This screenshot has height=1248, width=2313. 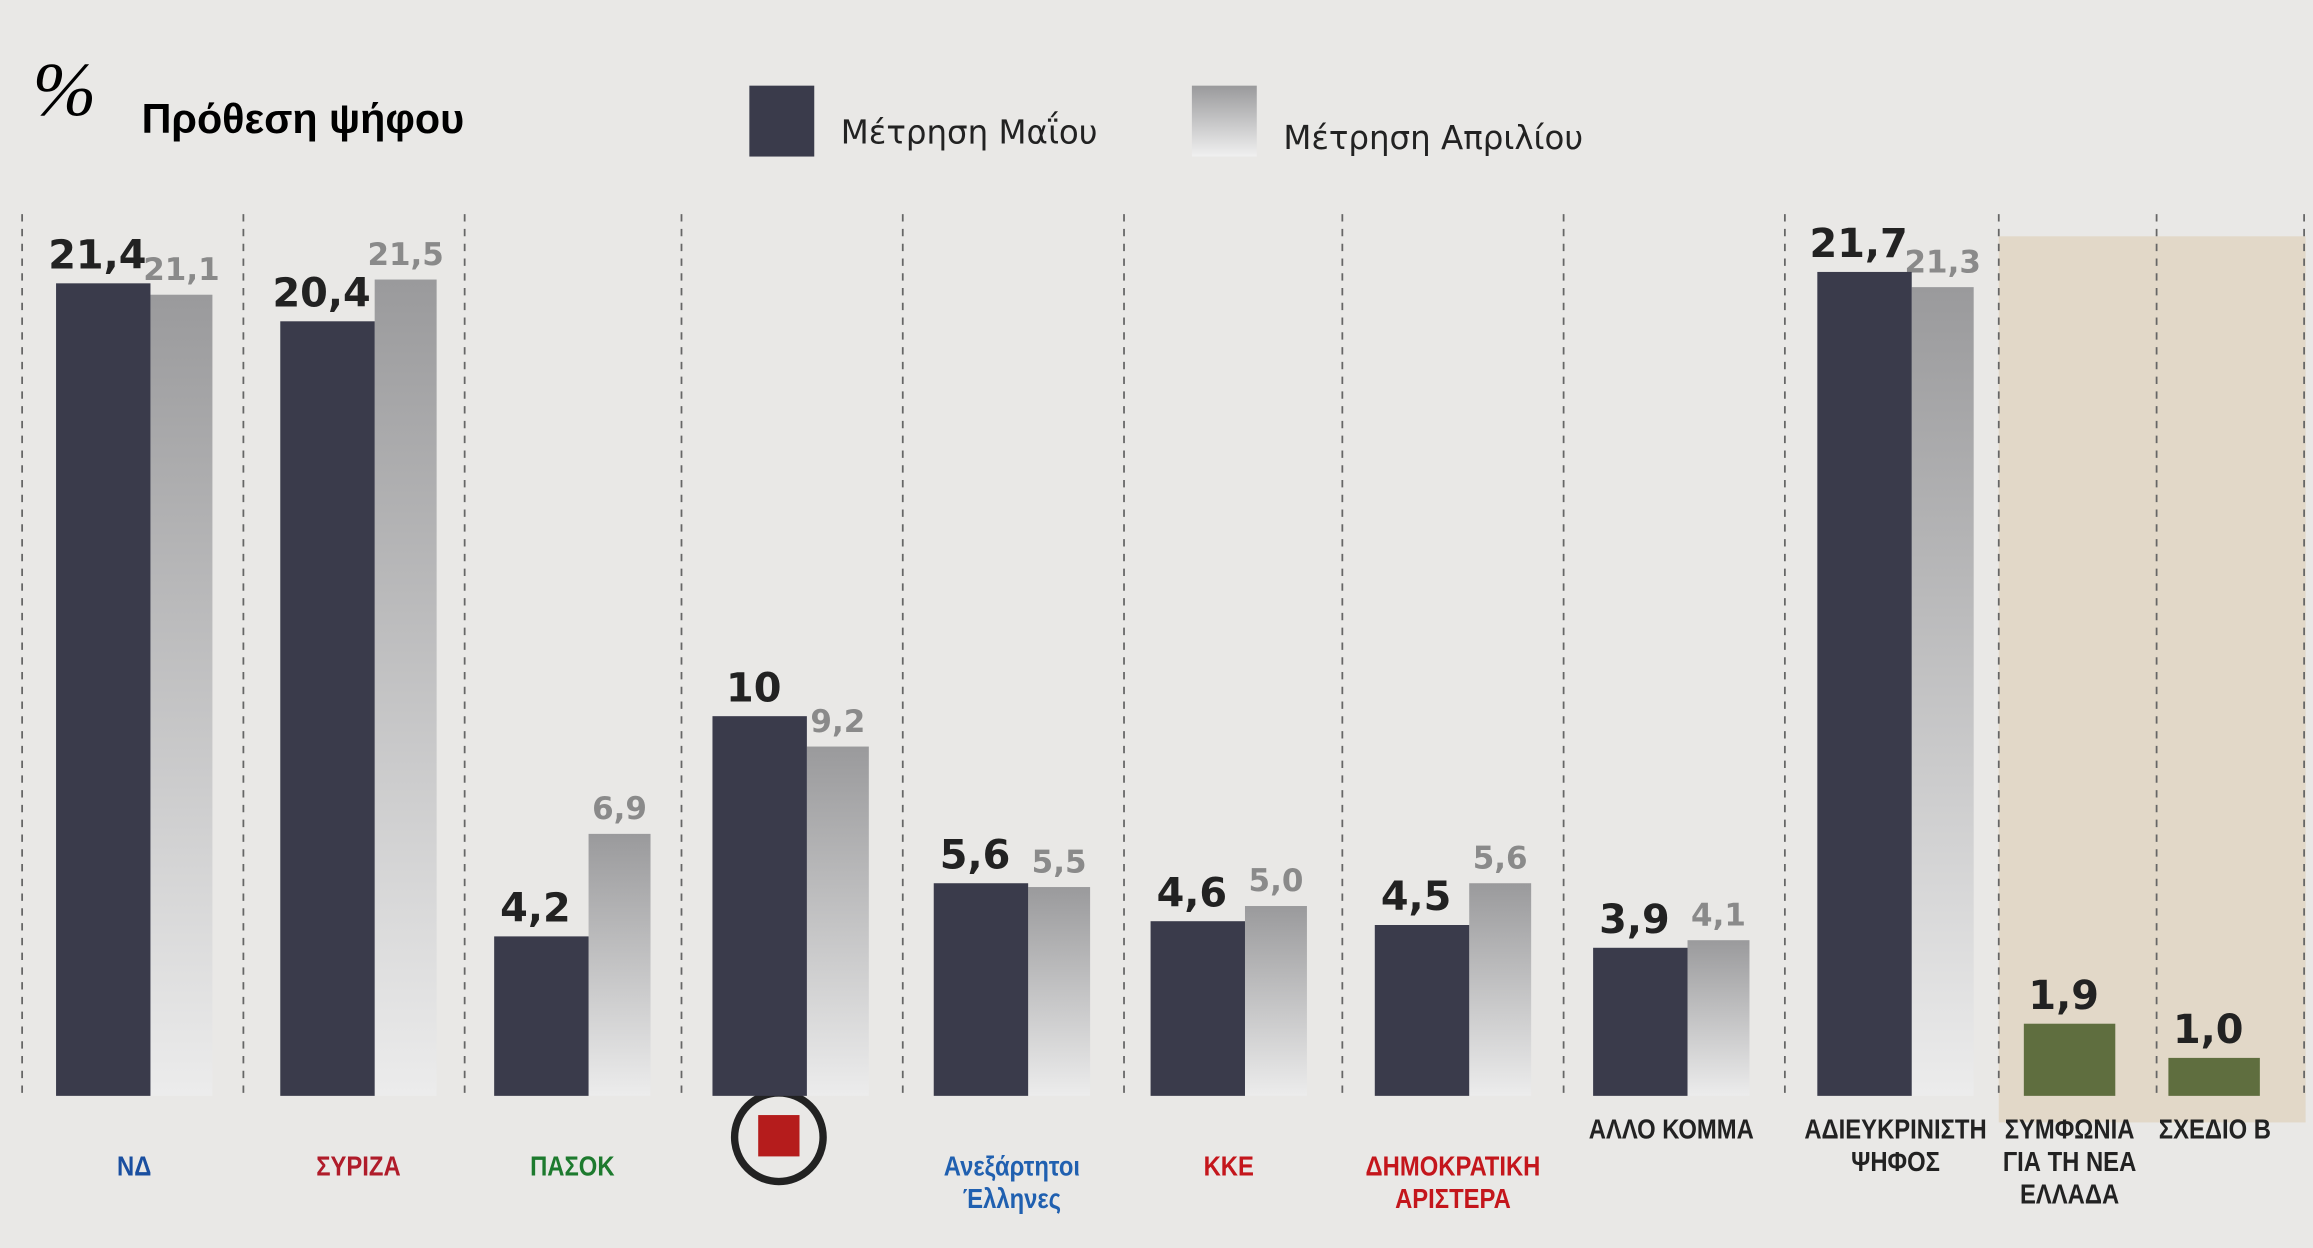 I want to click on value-label: 21,7, so click(x=1858, y=244).